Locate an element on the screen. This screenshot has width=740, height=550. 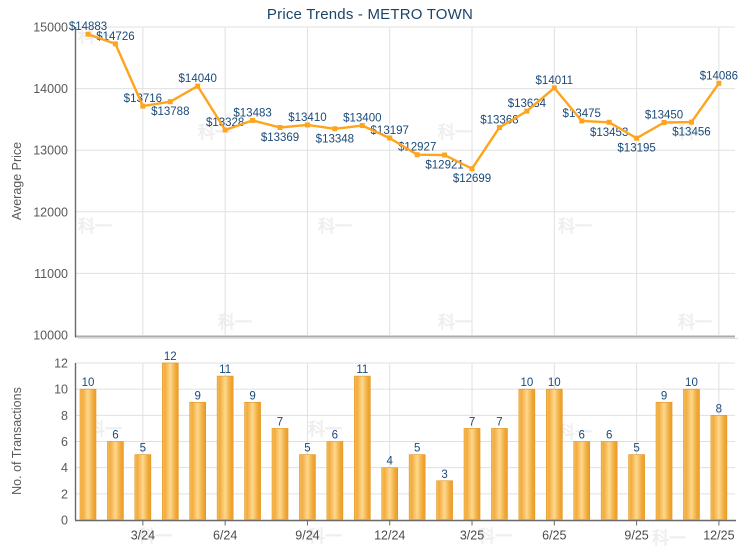
price-point-label: $14883 is located at coordinates (88, 27).